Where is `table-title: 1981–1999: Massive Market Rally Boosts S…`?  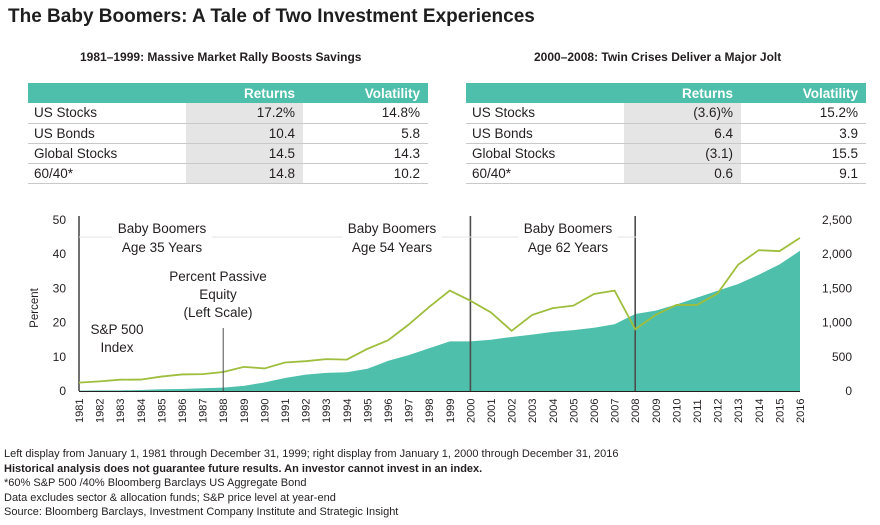
table-title: 1981–1999: Massive Market Rally Boosts S… is located at coordinates (221, 57).